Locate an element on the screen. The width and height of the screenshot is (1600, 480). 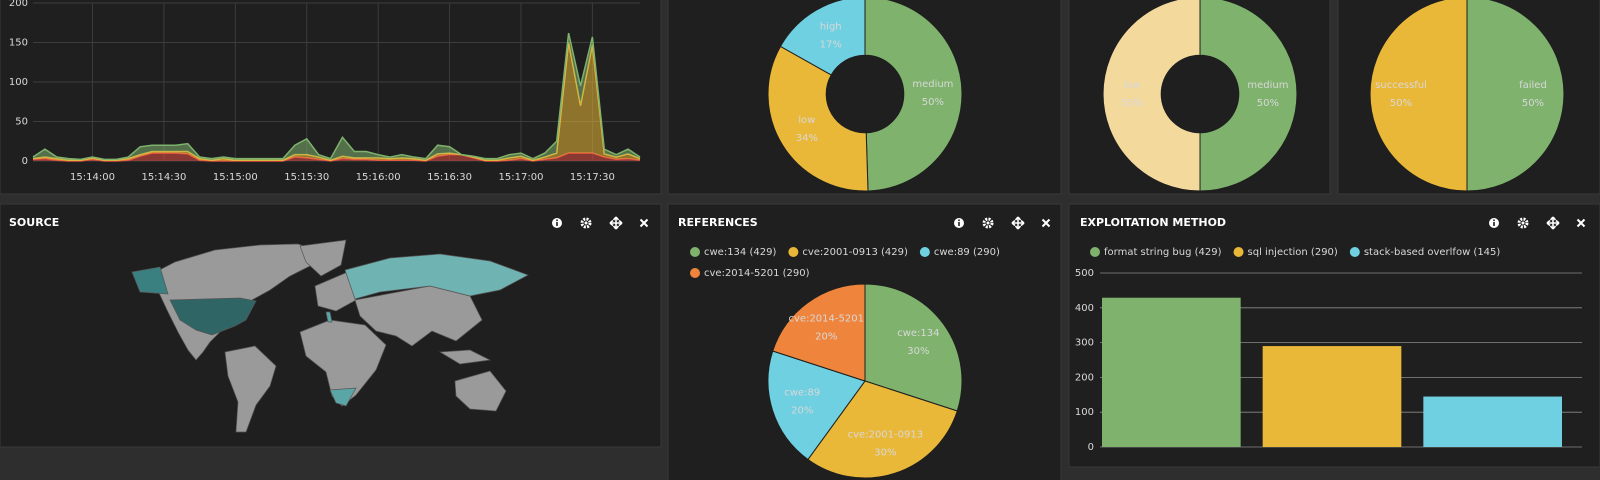
area-line is located at coordinates (336, 96).